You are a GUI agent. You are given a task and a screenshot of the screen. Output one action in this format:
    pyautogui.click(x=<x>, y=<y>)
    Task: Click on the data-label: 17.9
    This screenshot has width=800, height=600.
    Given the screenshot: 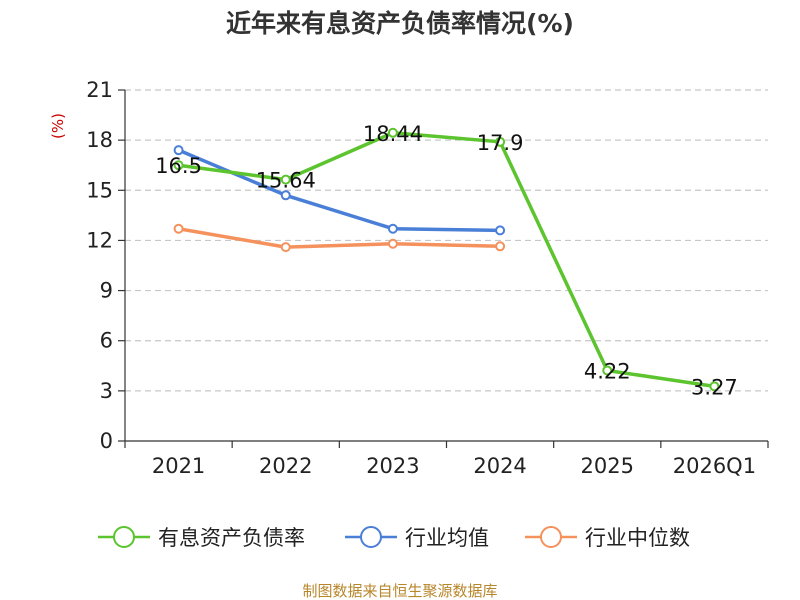 What is the action you would take?
    pyautogui.click(x=500, y=143)
    